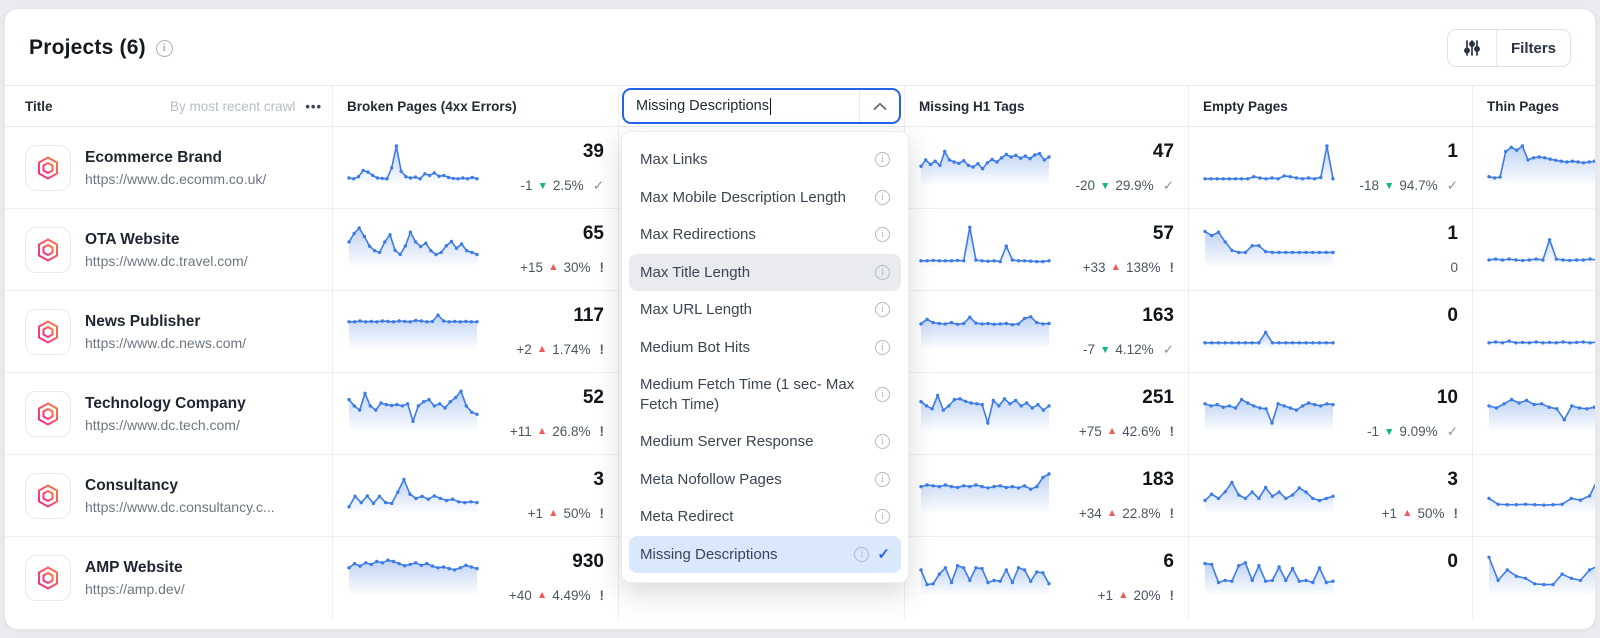 The height and width of the screenshot is (638, 1600). I want to click on cell-thin-pages, so click(1534, 413).